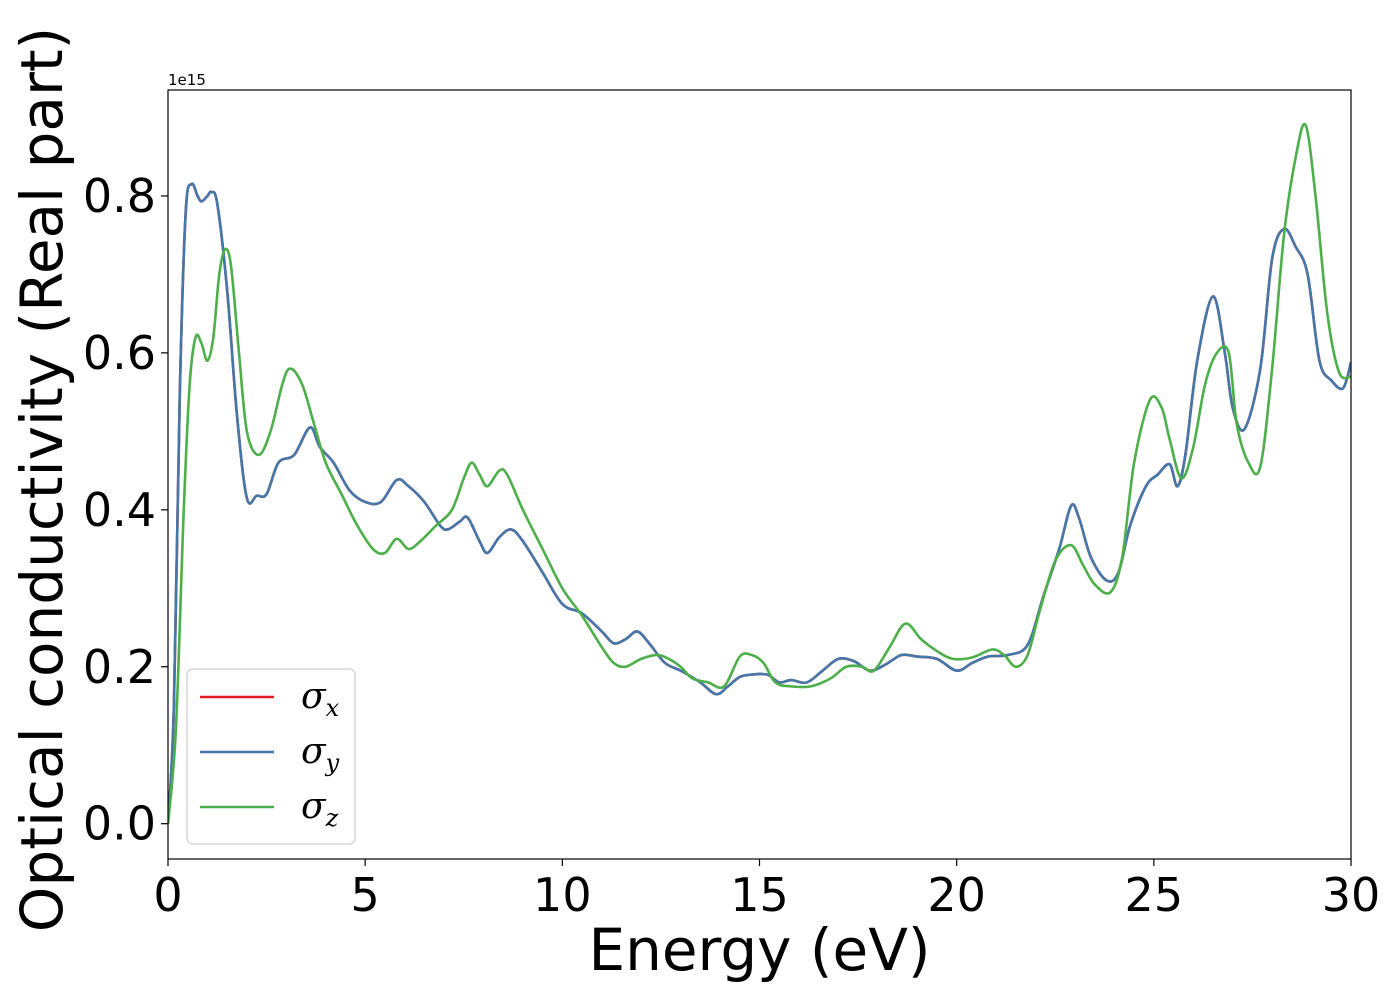 This screenshot has height=1000, width=1400. Describe the element at coordinates (119, 667) in the screenshot. I see `y-tick-label: 0.2` at that location.